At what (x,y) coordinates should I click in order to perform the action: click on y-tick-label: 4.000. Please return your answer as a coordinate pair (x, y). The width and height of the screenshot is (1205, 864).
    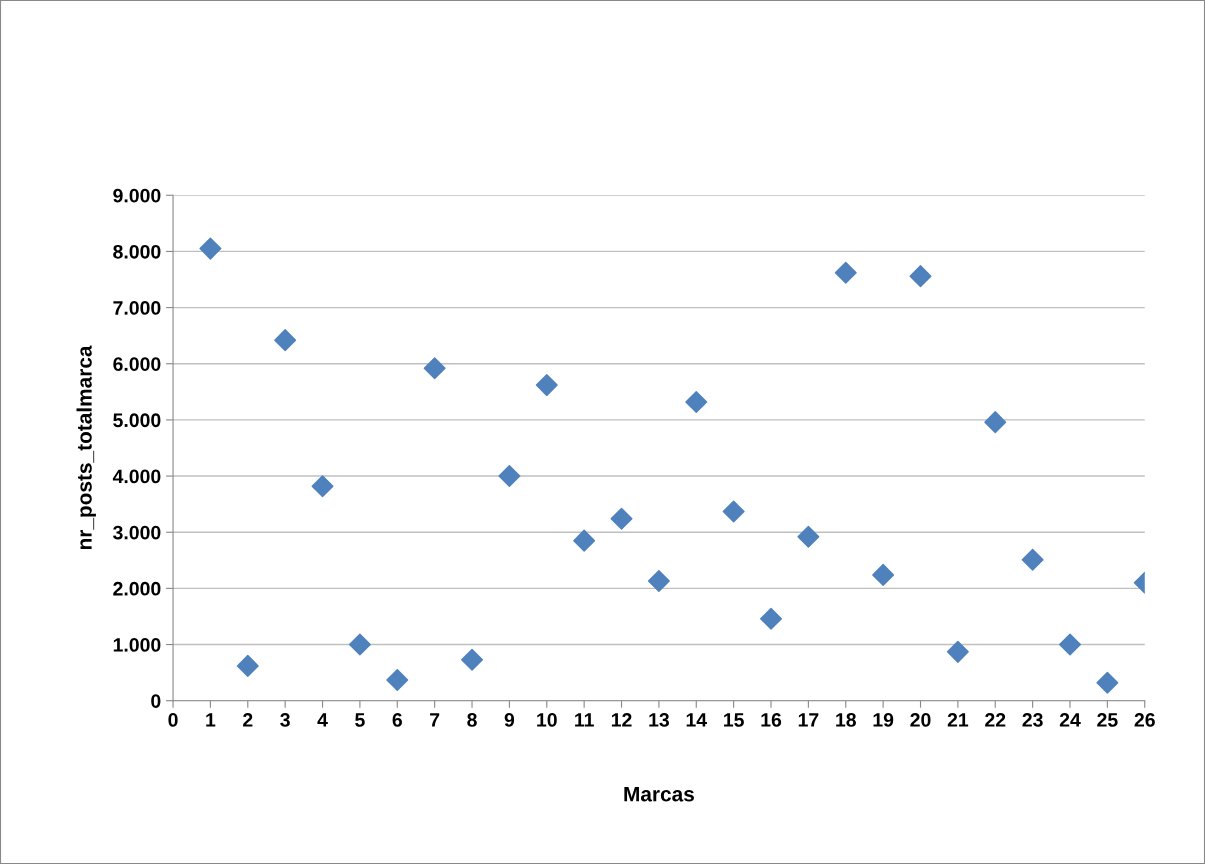
    Looking at the image, I should click on (136, 476).